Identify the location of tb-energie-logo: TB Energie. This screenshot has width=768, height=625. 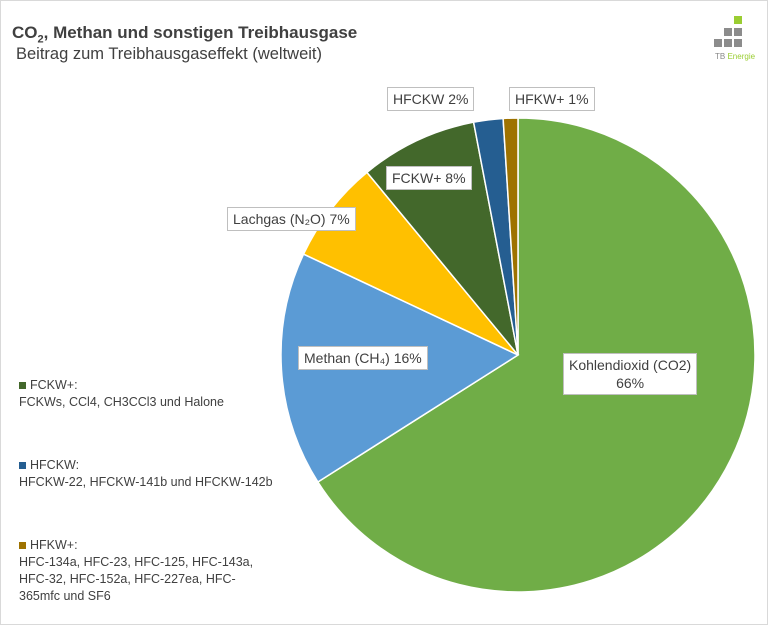
(731, 38).